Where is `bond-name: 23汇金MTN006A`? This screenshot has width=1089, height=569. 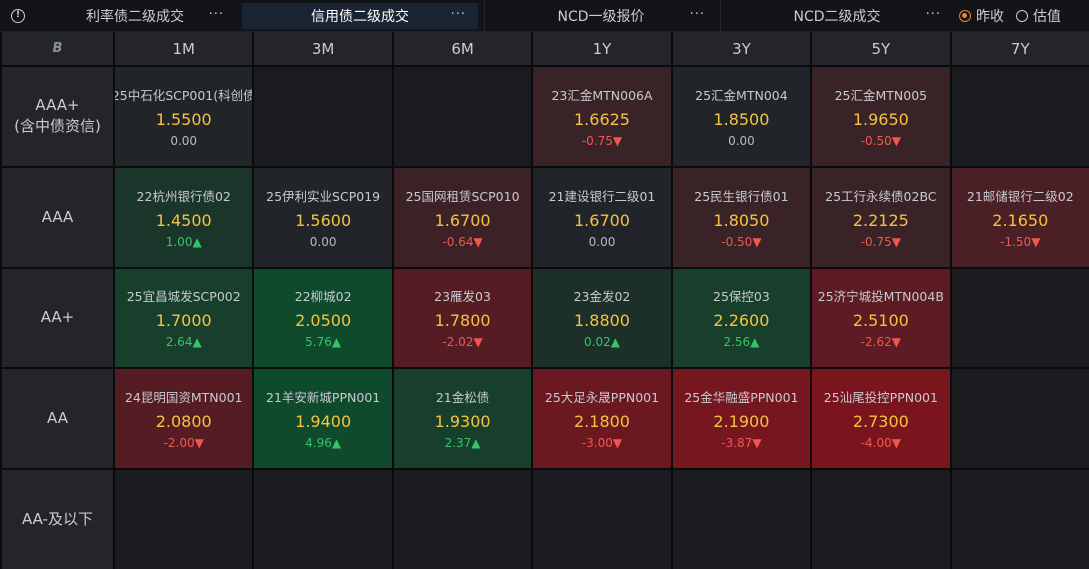
bond-name: 23汇金MTN006A is located at coordinates (602, 95).